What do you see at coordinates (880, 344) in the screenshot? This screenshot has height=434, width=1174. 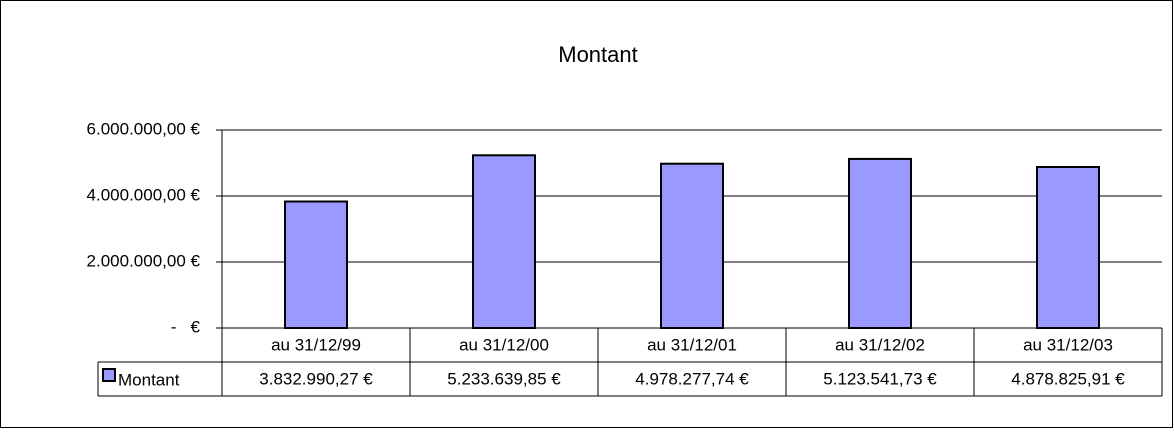 I see `x-tick-label: au 31/12/02` at bounding box center [880, 344].